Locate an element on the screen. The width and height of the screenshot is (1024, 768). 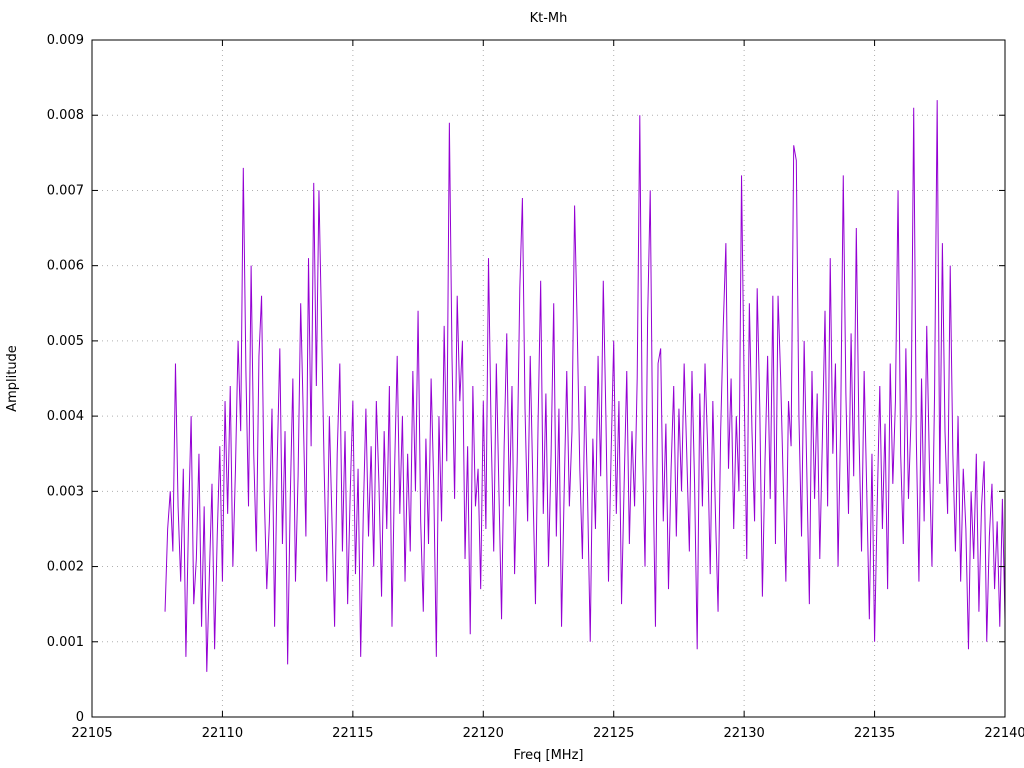
svg-text: 0.009 is located at coordinates (65, 40).